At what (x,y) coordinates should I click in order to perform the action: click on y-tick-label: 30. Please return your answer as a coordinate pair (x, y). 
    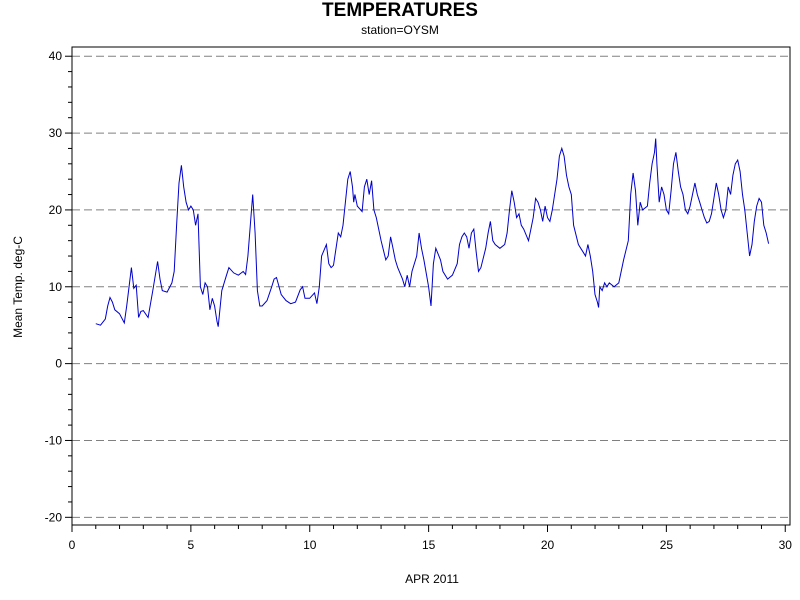
    Looking at the image, I should click on (56, 133).